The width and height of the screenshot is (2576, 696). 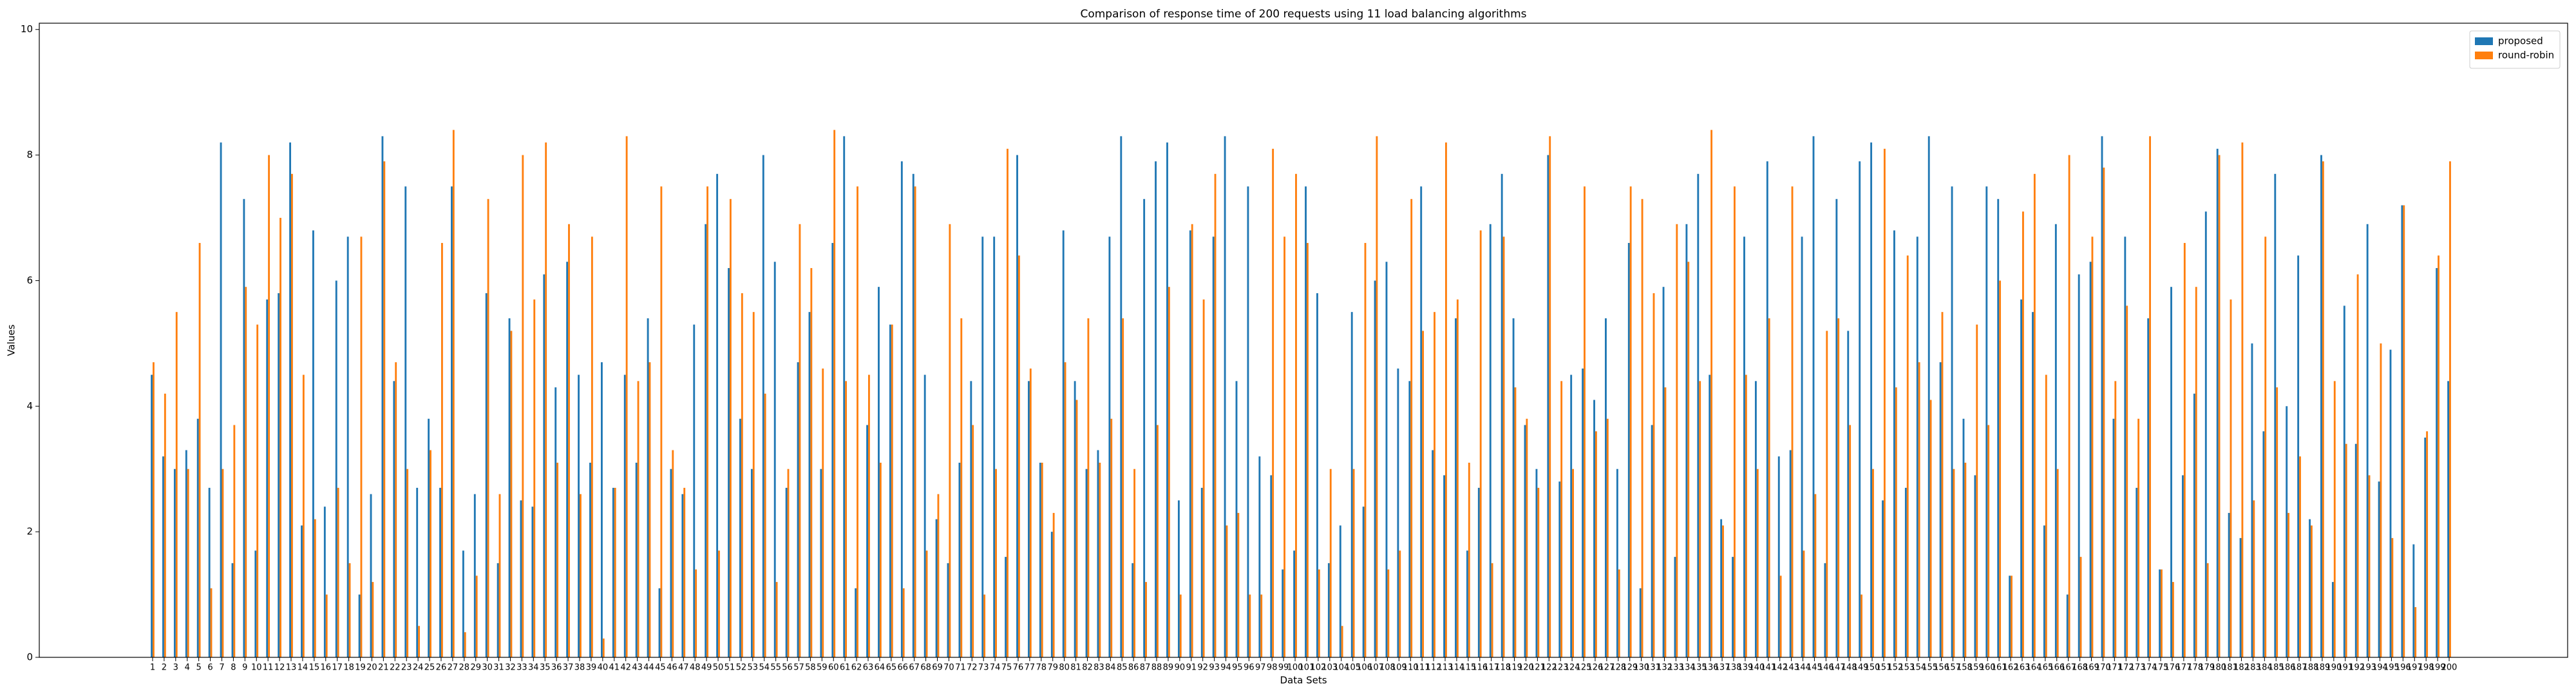 What do you see at coordinates (637, 668) in the screenshot?
I see `x-tick-label: 43` at bounding box center [637, 668].